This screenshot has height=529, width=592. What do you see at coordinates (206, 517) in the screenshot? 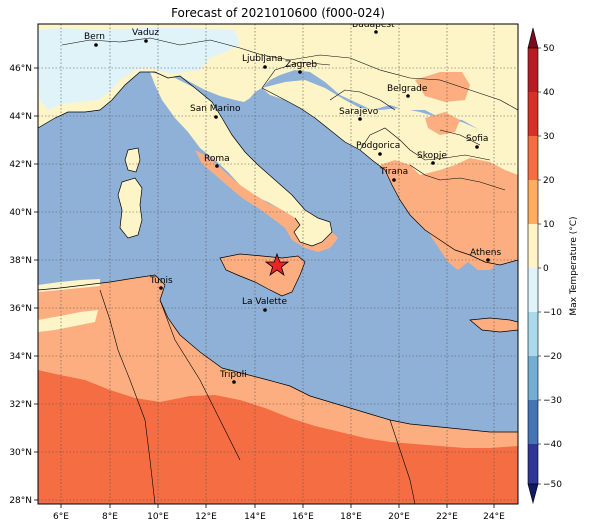
I see `x-tick-12e: 12°E` at bounding box center [206, 517].